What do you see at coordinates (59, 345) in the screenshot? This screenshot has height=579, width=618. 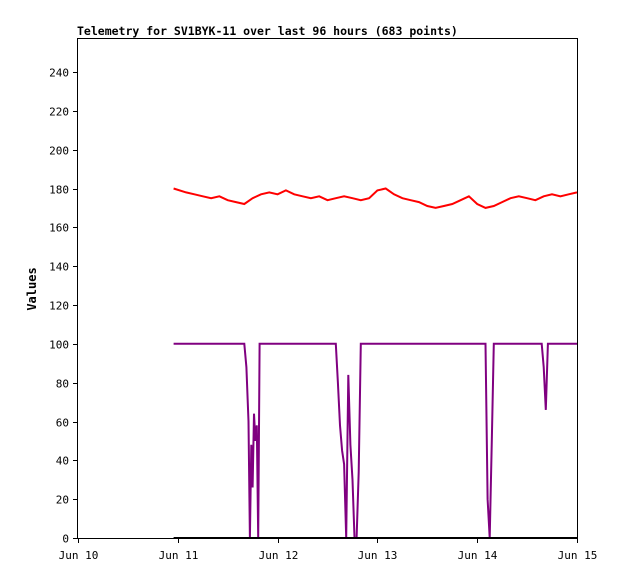 I see `y-tick-label: 100` at bounding box center [59, 345].